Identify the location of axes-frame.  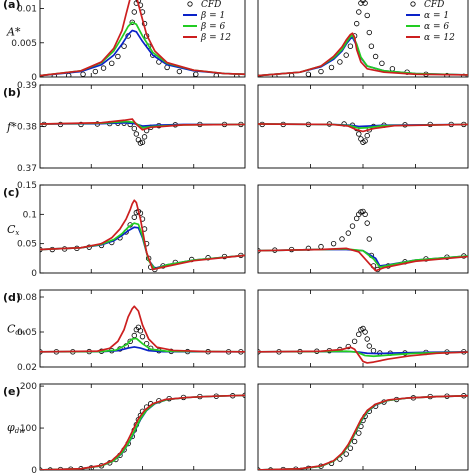
(142, 328).